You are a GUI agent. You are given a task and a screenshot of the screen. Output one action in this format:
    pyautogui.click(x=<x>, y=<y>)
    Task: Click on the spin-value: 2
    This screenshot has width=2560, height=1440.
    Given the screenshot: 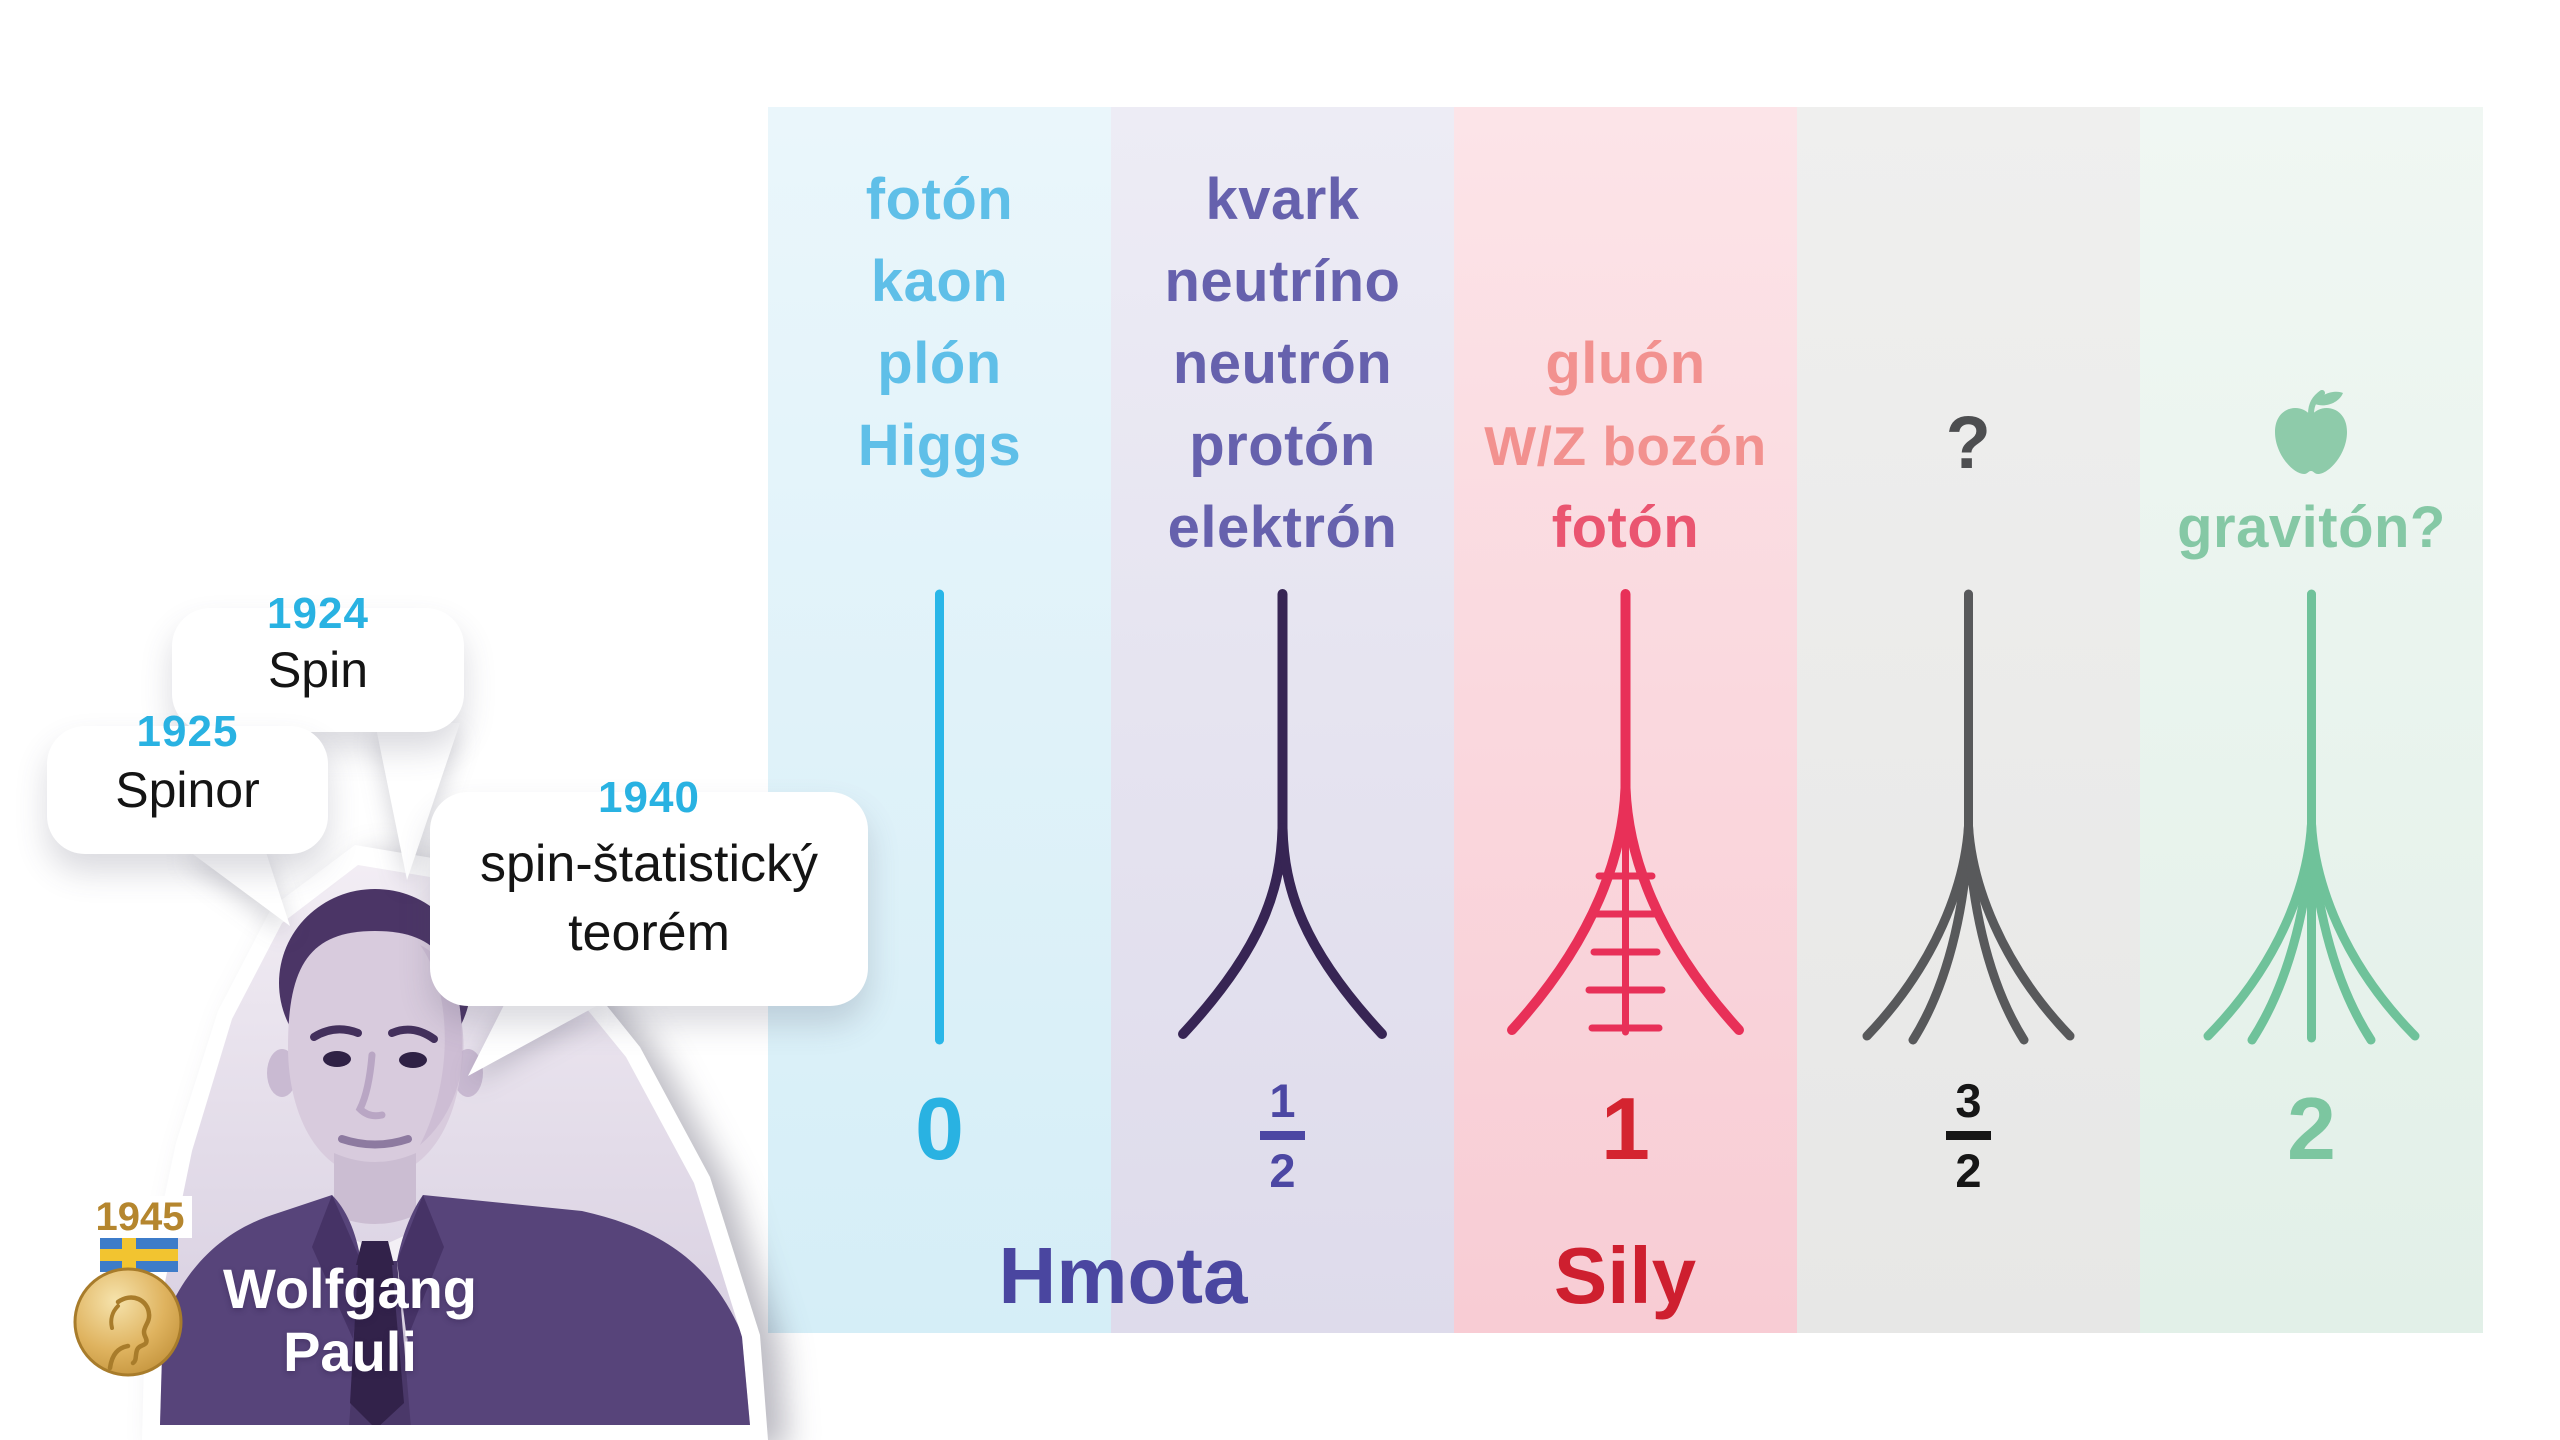 What is the action you would take?
    pyautogui.click(x=2311, y=1128)
    